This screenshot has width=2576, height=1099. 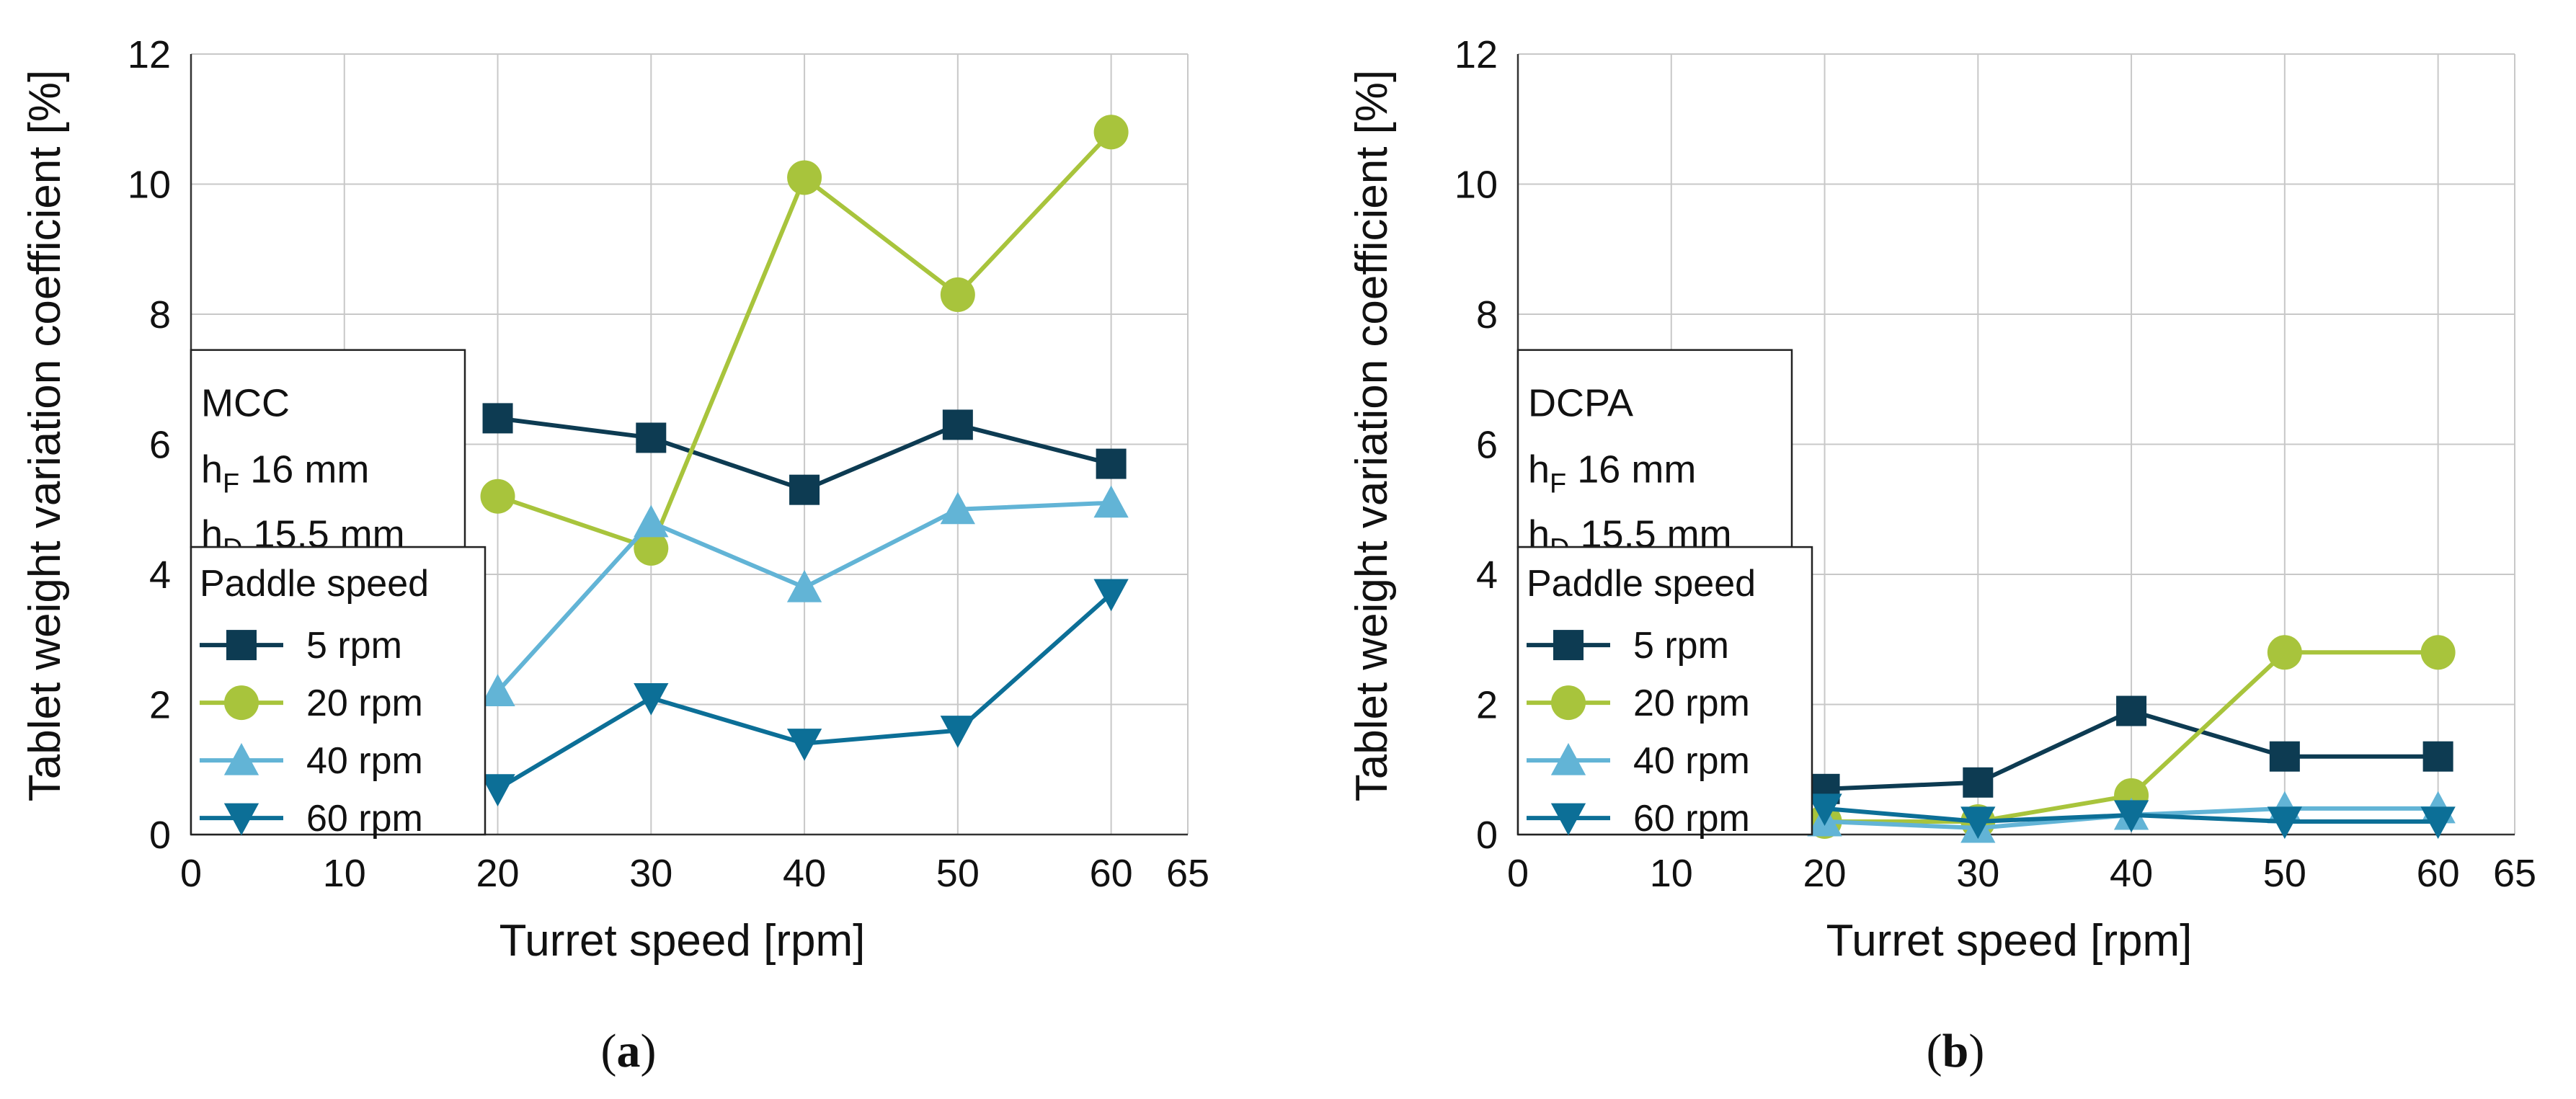 I want to click on caption-letter: a, so click(x=629, y=1051).